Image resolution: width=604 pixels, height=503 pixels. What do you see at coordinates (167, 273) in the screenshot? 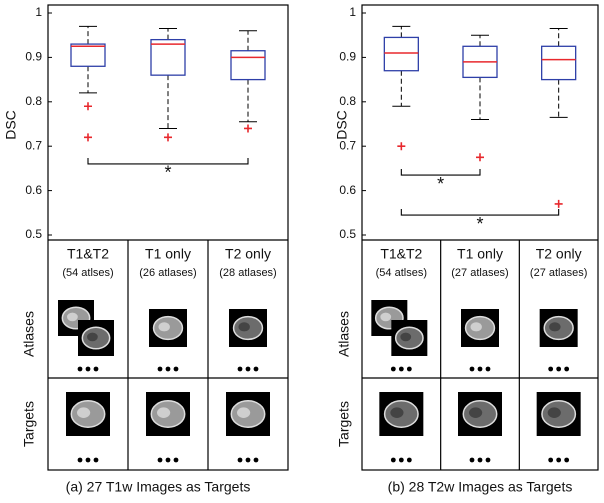
I see `column-note: (26 atlases)` at bounding box center [167, 273].